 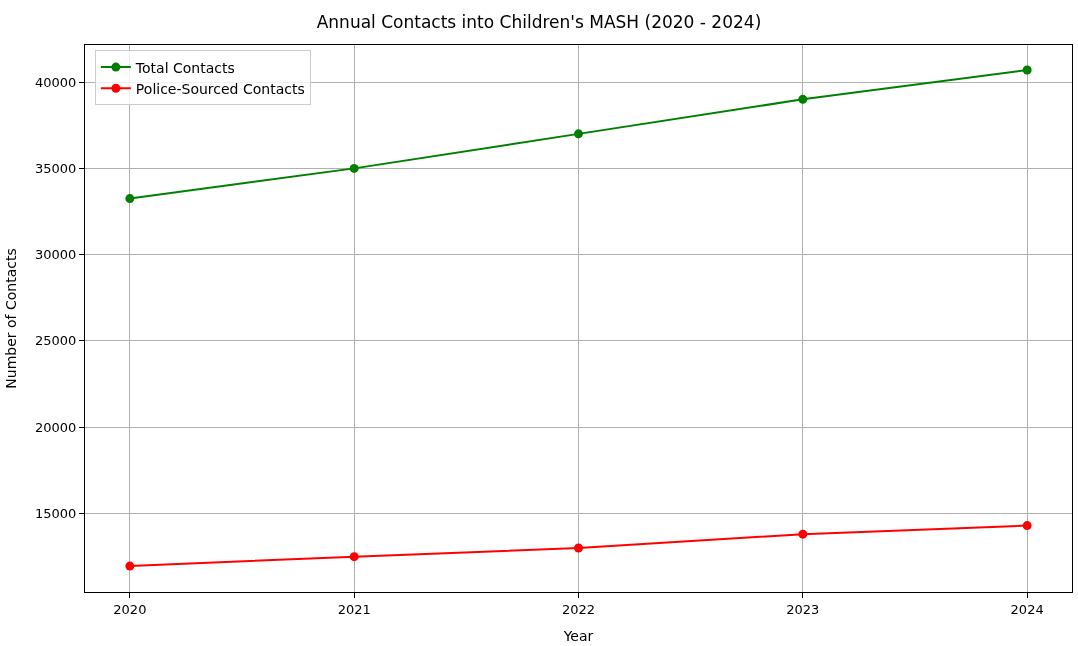 I want to click on x-tick-label: 2023, so click(x=803, y=609).